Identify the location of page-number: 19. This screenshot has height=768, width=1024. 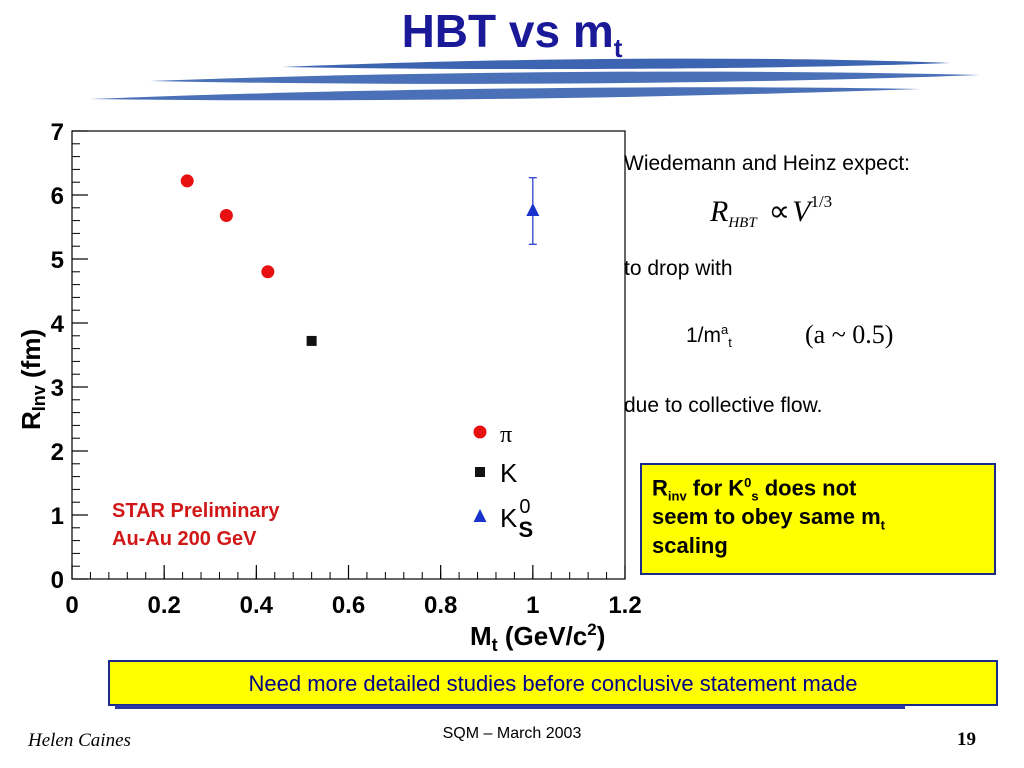
(966, 739).